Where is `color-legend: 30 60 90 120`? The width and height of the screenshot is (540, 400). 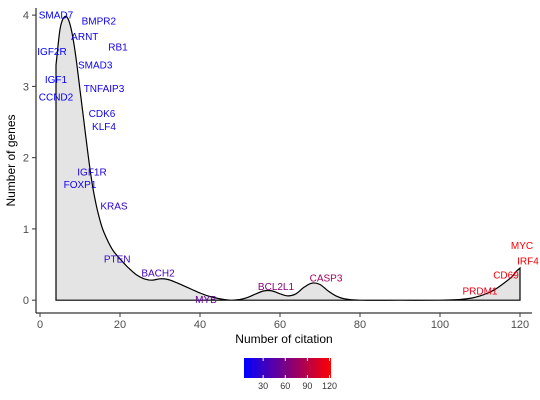 color-legend: 30 60 90 120 is located at coordinates (290, 374).